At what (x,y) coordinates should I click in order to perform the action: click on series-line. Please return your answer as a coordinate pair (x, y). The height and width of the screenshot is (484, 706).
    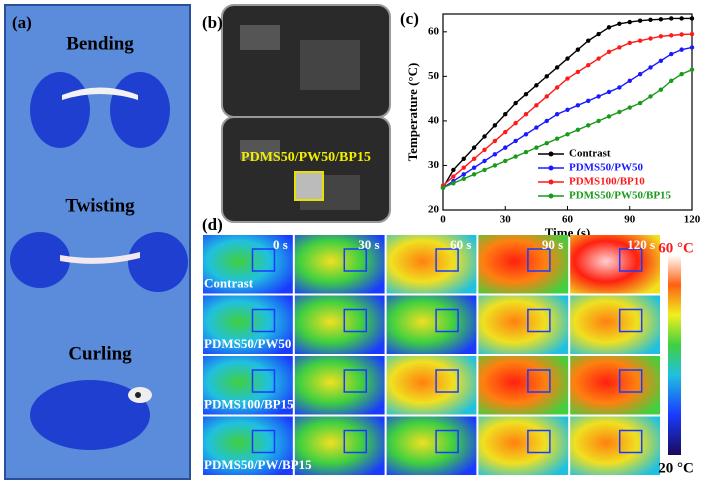
    Looking at the image, I should click on (567, 129).